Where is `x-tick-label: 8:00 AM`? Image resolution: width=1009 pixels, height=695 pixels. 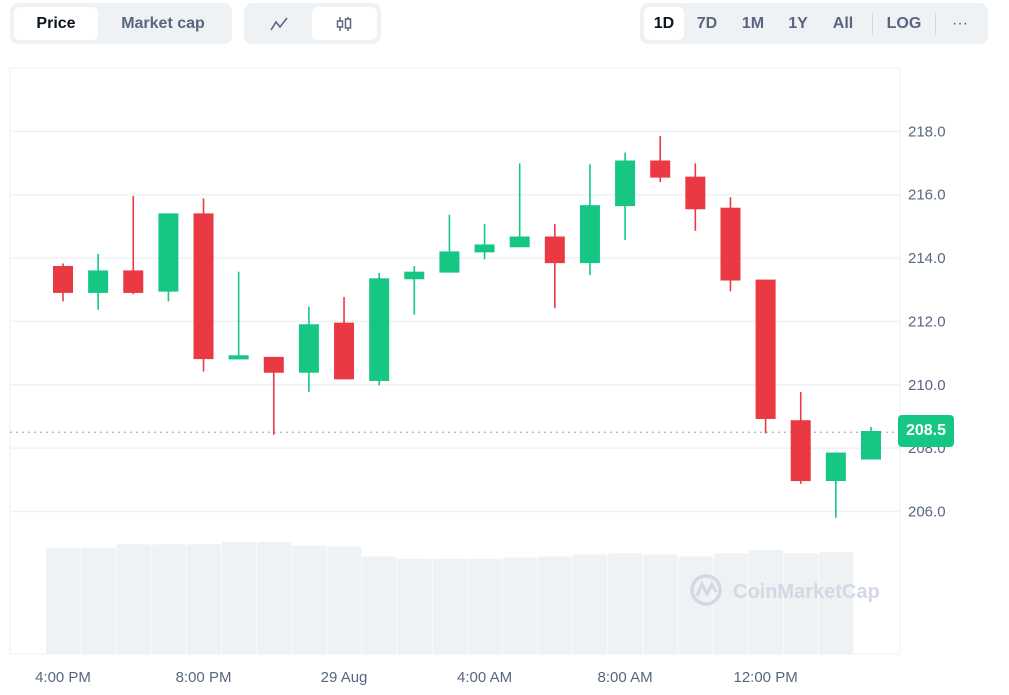 x-tick-label: 8:00 AM is located at coordinates (625, 677).